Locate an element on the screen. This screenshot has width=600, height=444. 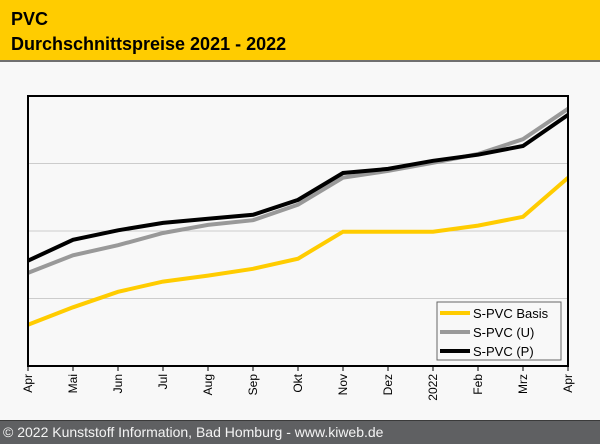
legend-label: S-PVC Basis is located at coordinates (511, 313).